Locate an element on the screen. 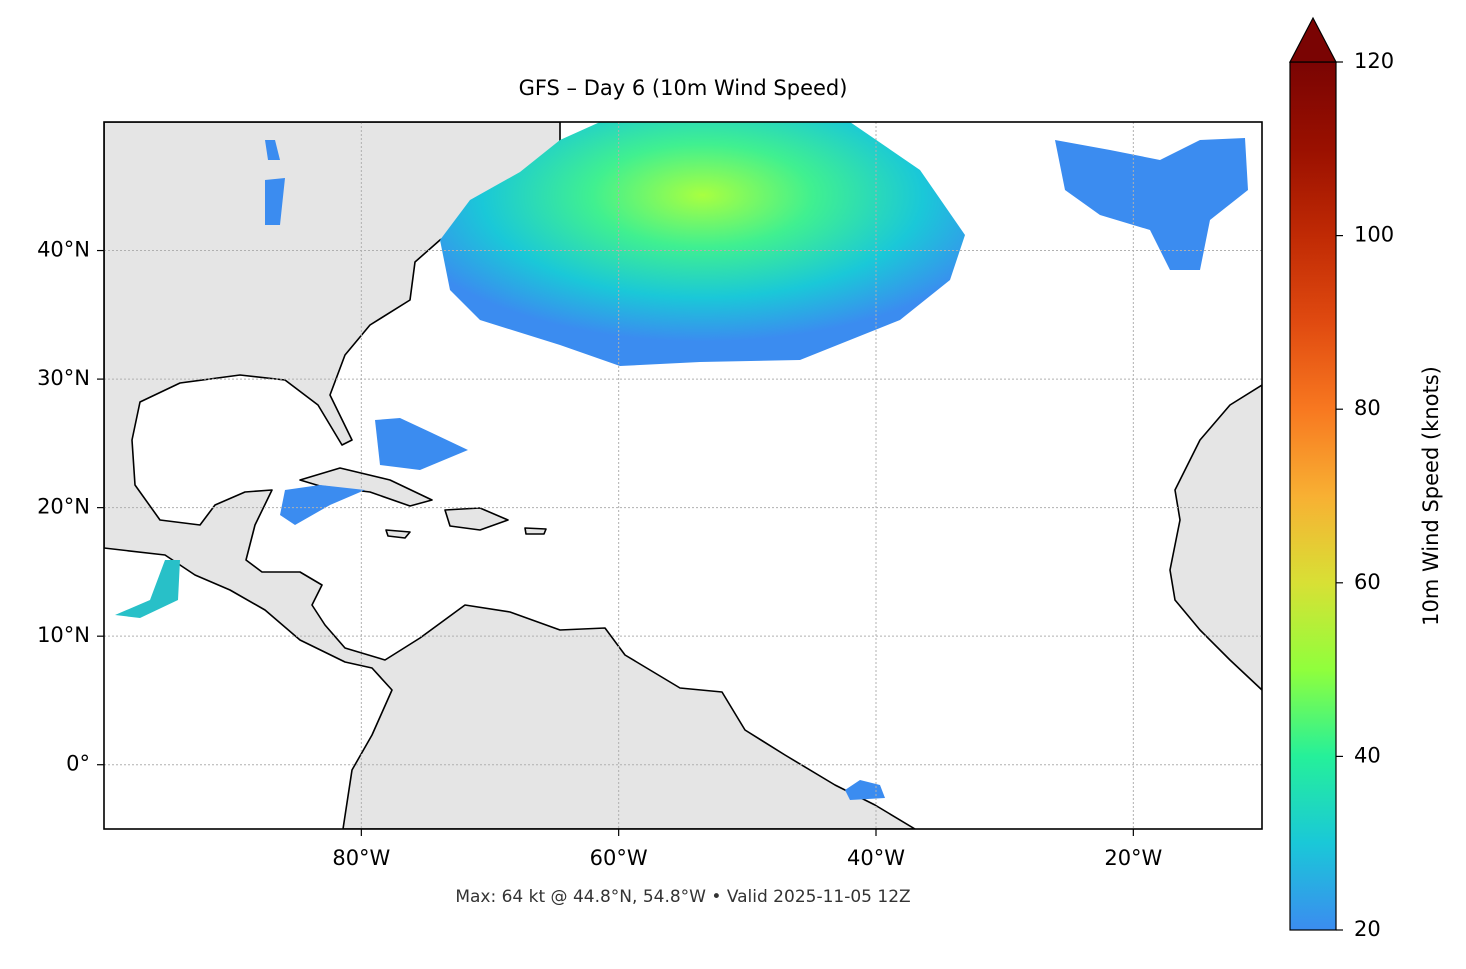  puerto-rico is located at coordinates (535, 531).